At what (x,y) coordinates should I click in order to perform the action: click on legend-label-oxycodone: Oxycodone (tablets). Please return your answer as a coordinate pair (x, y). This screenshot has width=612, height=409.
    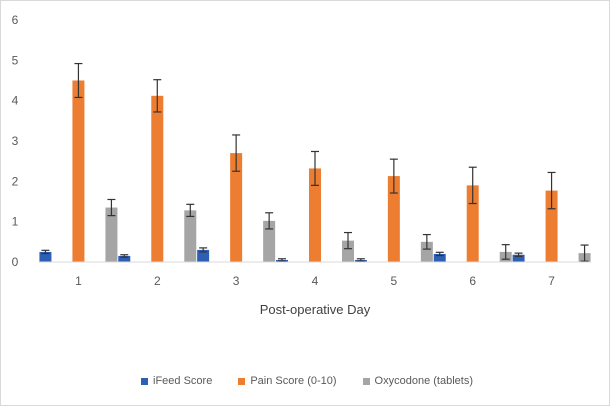
    Looking at the image, I should click on (423, 381).